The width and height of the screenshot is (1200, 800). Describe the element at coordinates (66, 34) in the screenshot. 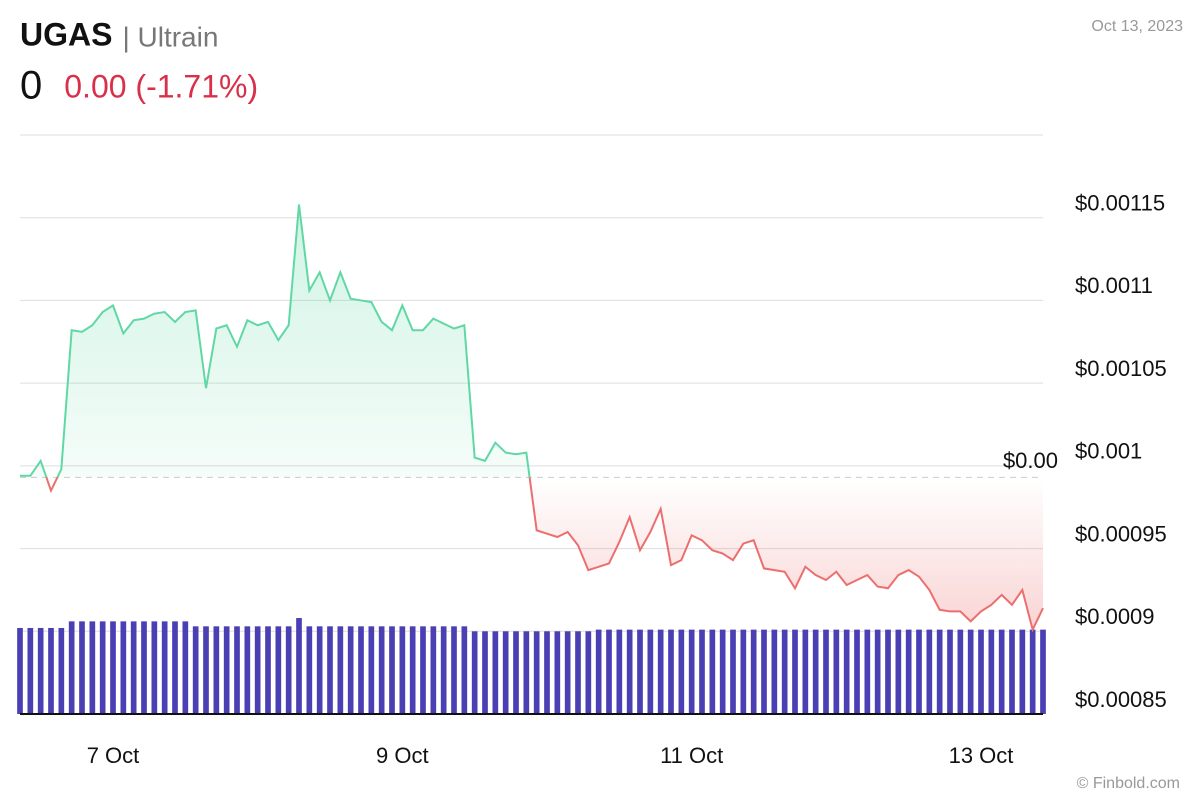

I see `ticker: UGAS` at that location.